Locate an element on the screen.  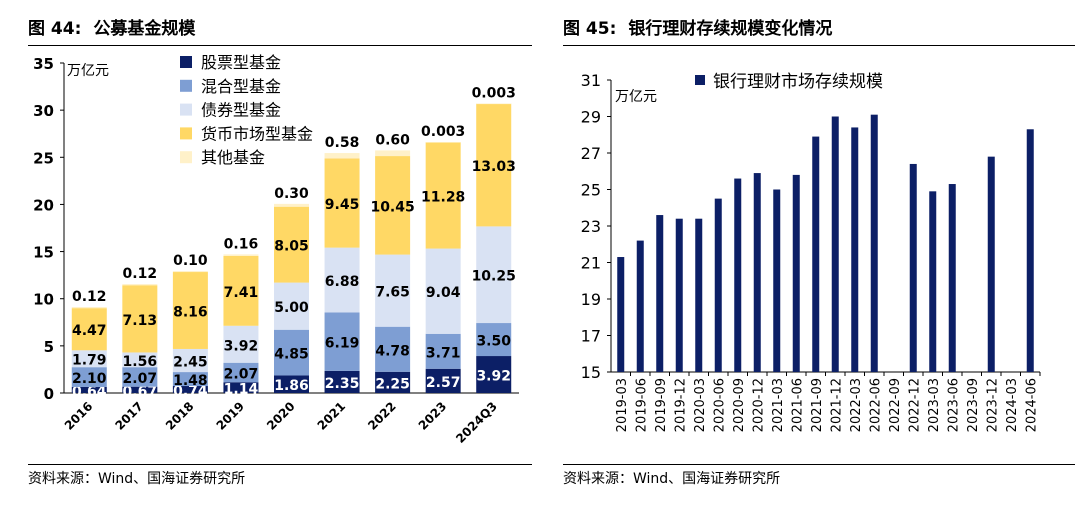
data-label: 3.71 is located at coordinates (443, 353).